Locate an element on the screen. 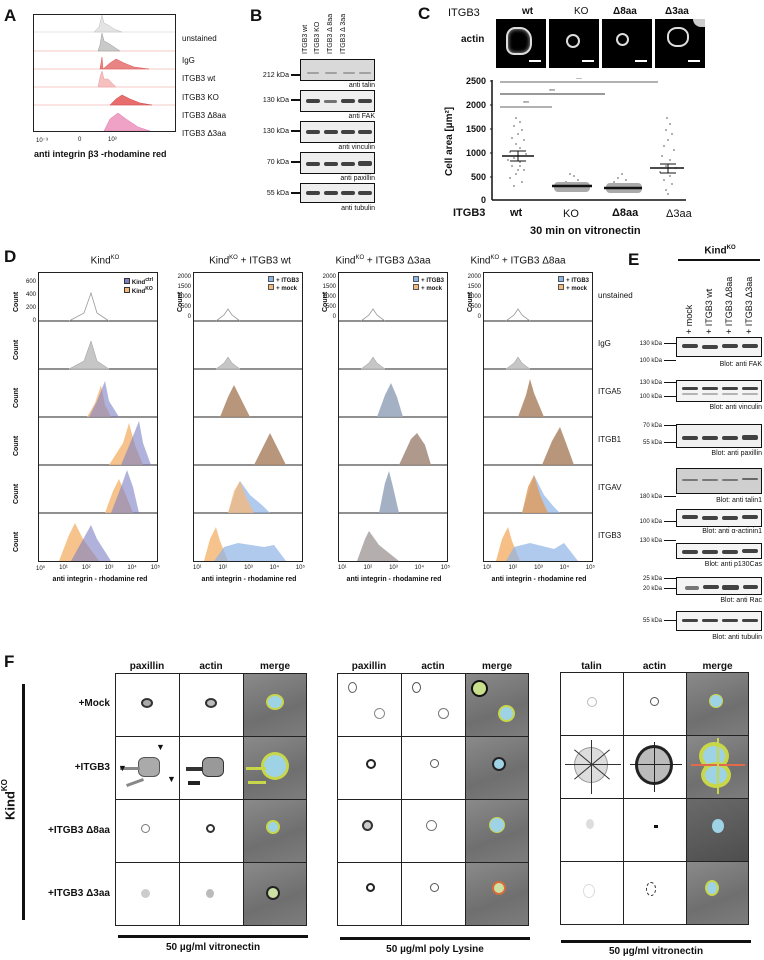 This screenshot has height=960, width=764. f-g2-substrate: 50 µg/ml vitronectin is located at coordinates (656, 951).